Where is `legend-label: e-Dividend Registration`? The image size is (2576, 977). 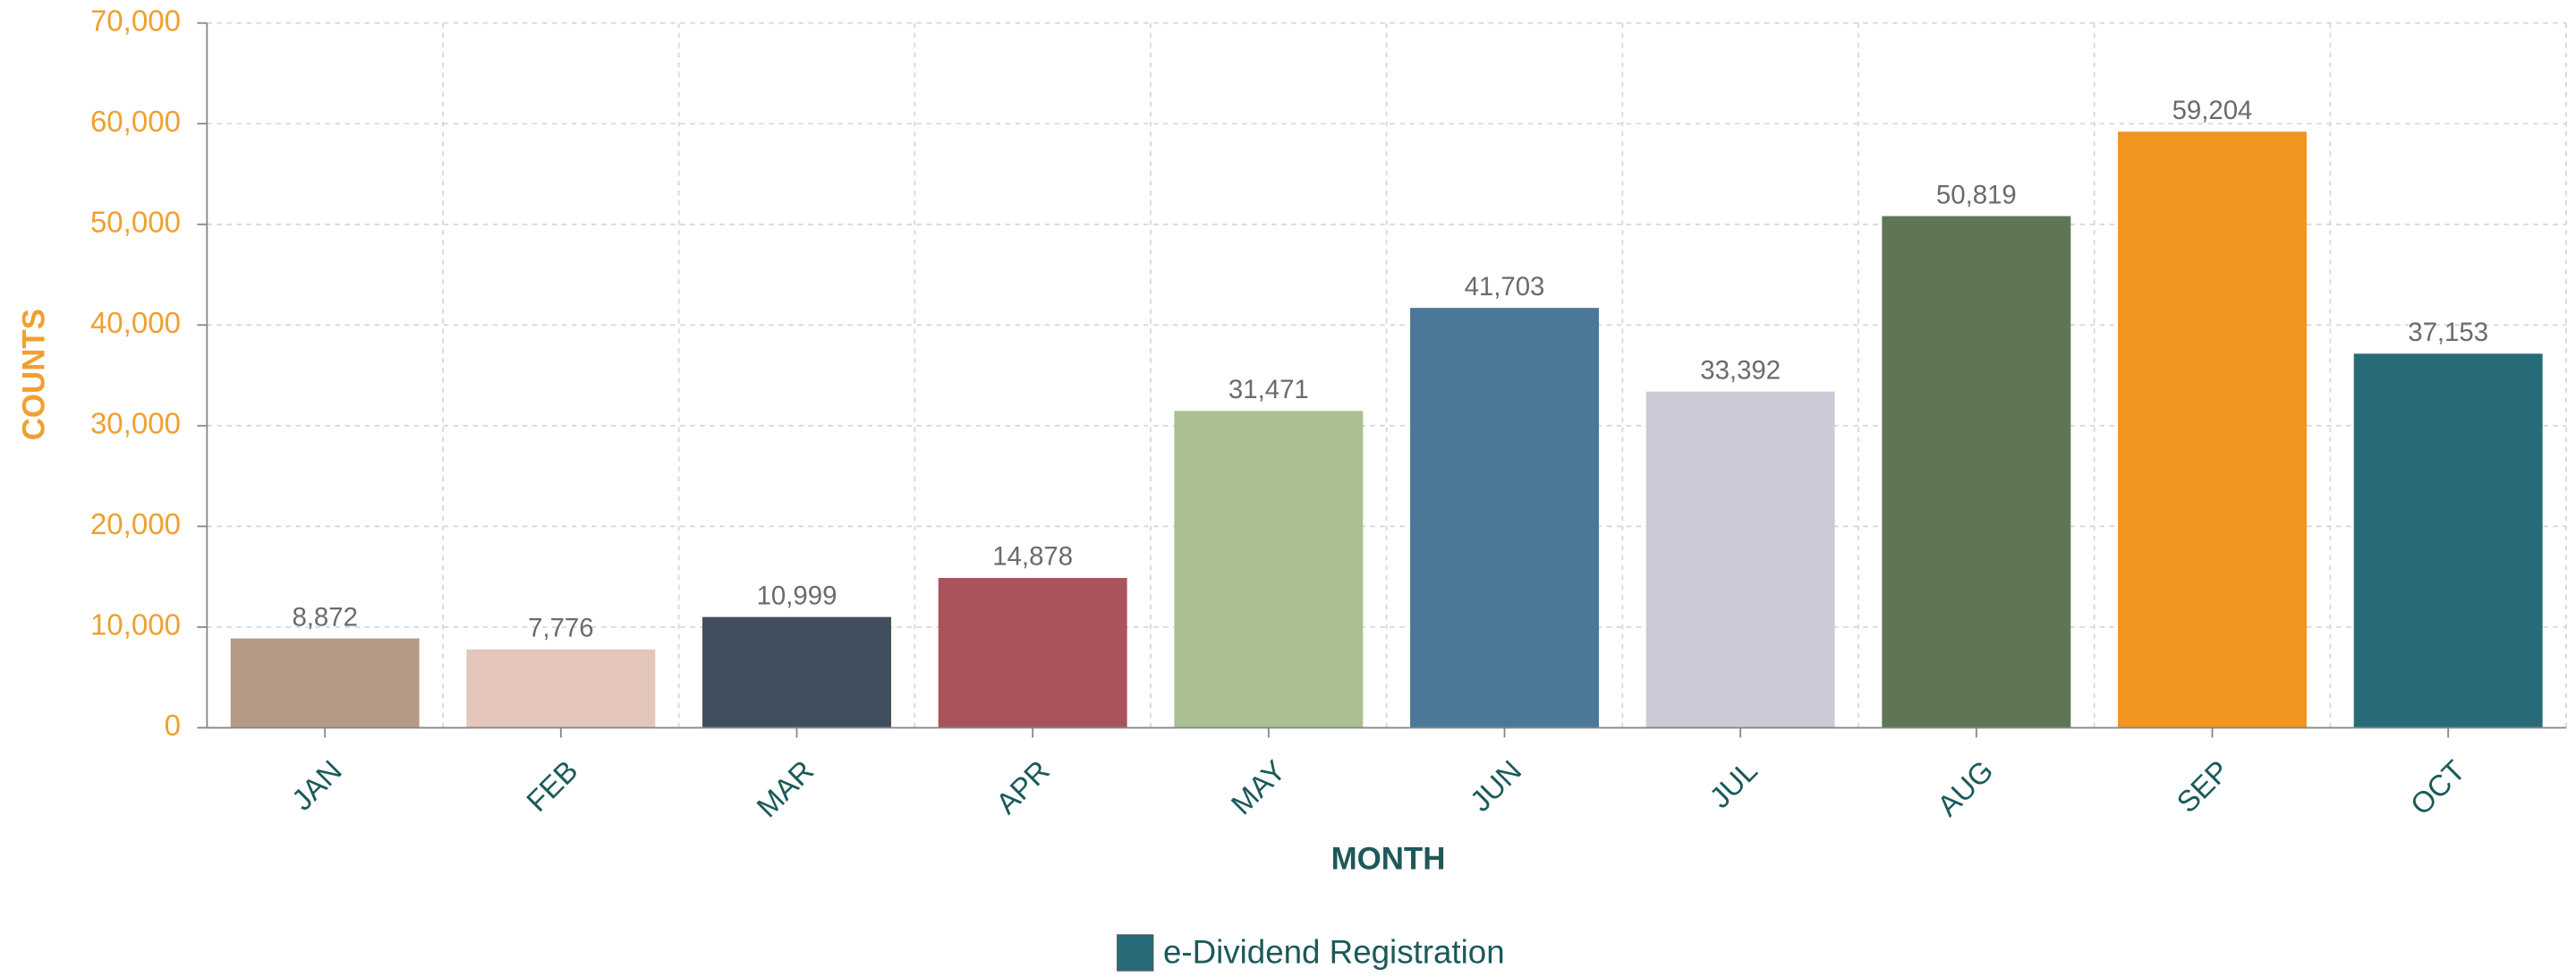
legend-label: e-Dividend Registration is located at coordinates (1334, 952).